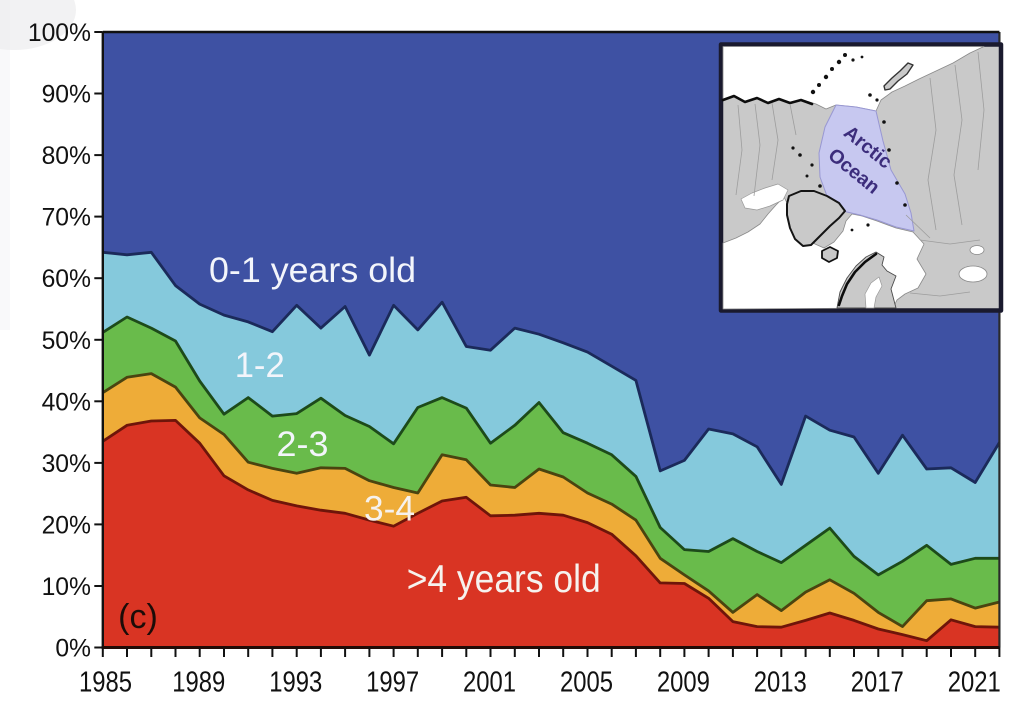 This screenshot has width=1024, height=713. I want to click on svg-text: 1985, so click(105, 683).